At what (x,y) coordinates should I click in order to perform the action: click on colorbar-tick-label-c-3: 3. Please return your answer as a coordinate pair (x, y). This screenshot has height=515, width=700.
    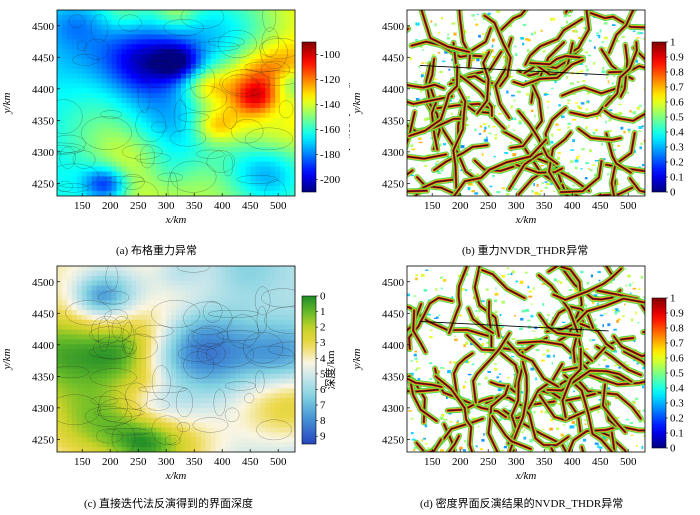
    Looking at the image, I should click on (323, 343).